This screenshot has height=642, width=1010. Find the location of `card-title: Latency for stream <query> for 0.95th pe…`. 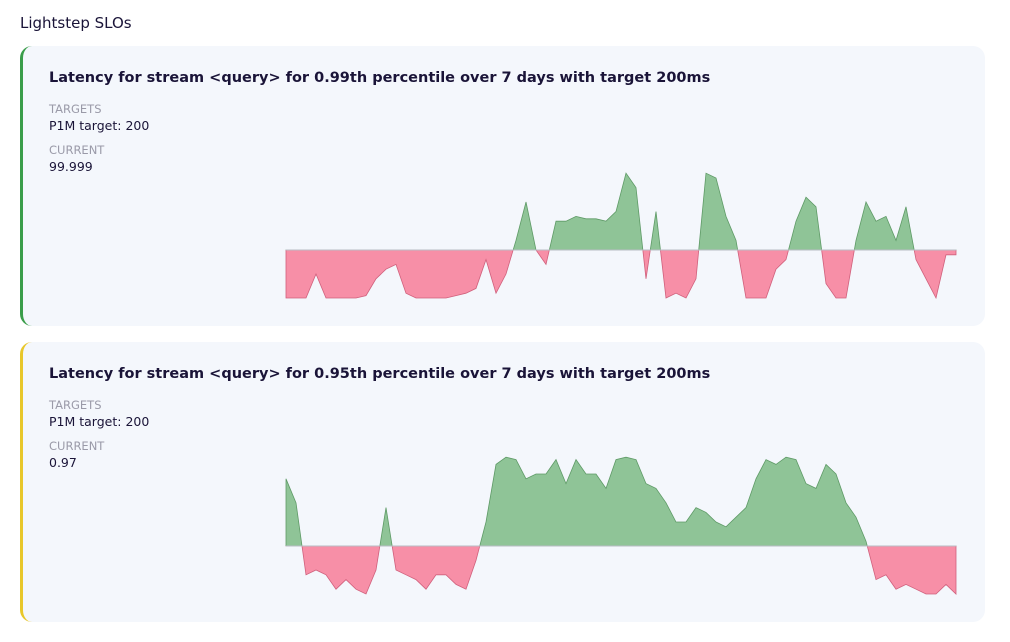

card-title: Latency for stream <query> for 0.95th pe… is located at coordinates (380, 374).